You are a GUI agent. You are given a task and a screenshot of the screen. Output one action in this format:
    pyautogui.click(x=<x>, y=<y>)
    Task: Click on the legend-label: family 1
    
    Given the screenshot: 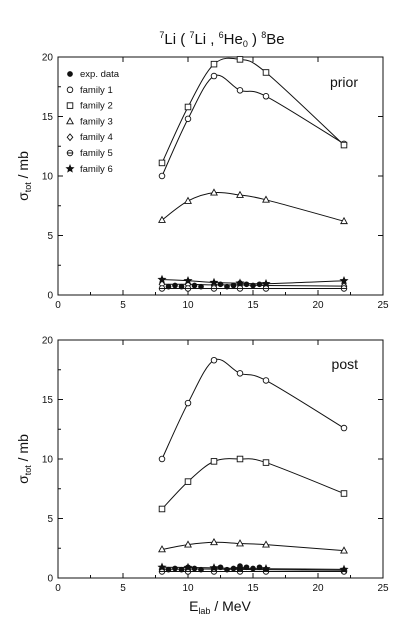 What is the action you would take?
    pyautogui.click(x=96, y=90)
    